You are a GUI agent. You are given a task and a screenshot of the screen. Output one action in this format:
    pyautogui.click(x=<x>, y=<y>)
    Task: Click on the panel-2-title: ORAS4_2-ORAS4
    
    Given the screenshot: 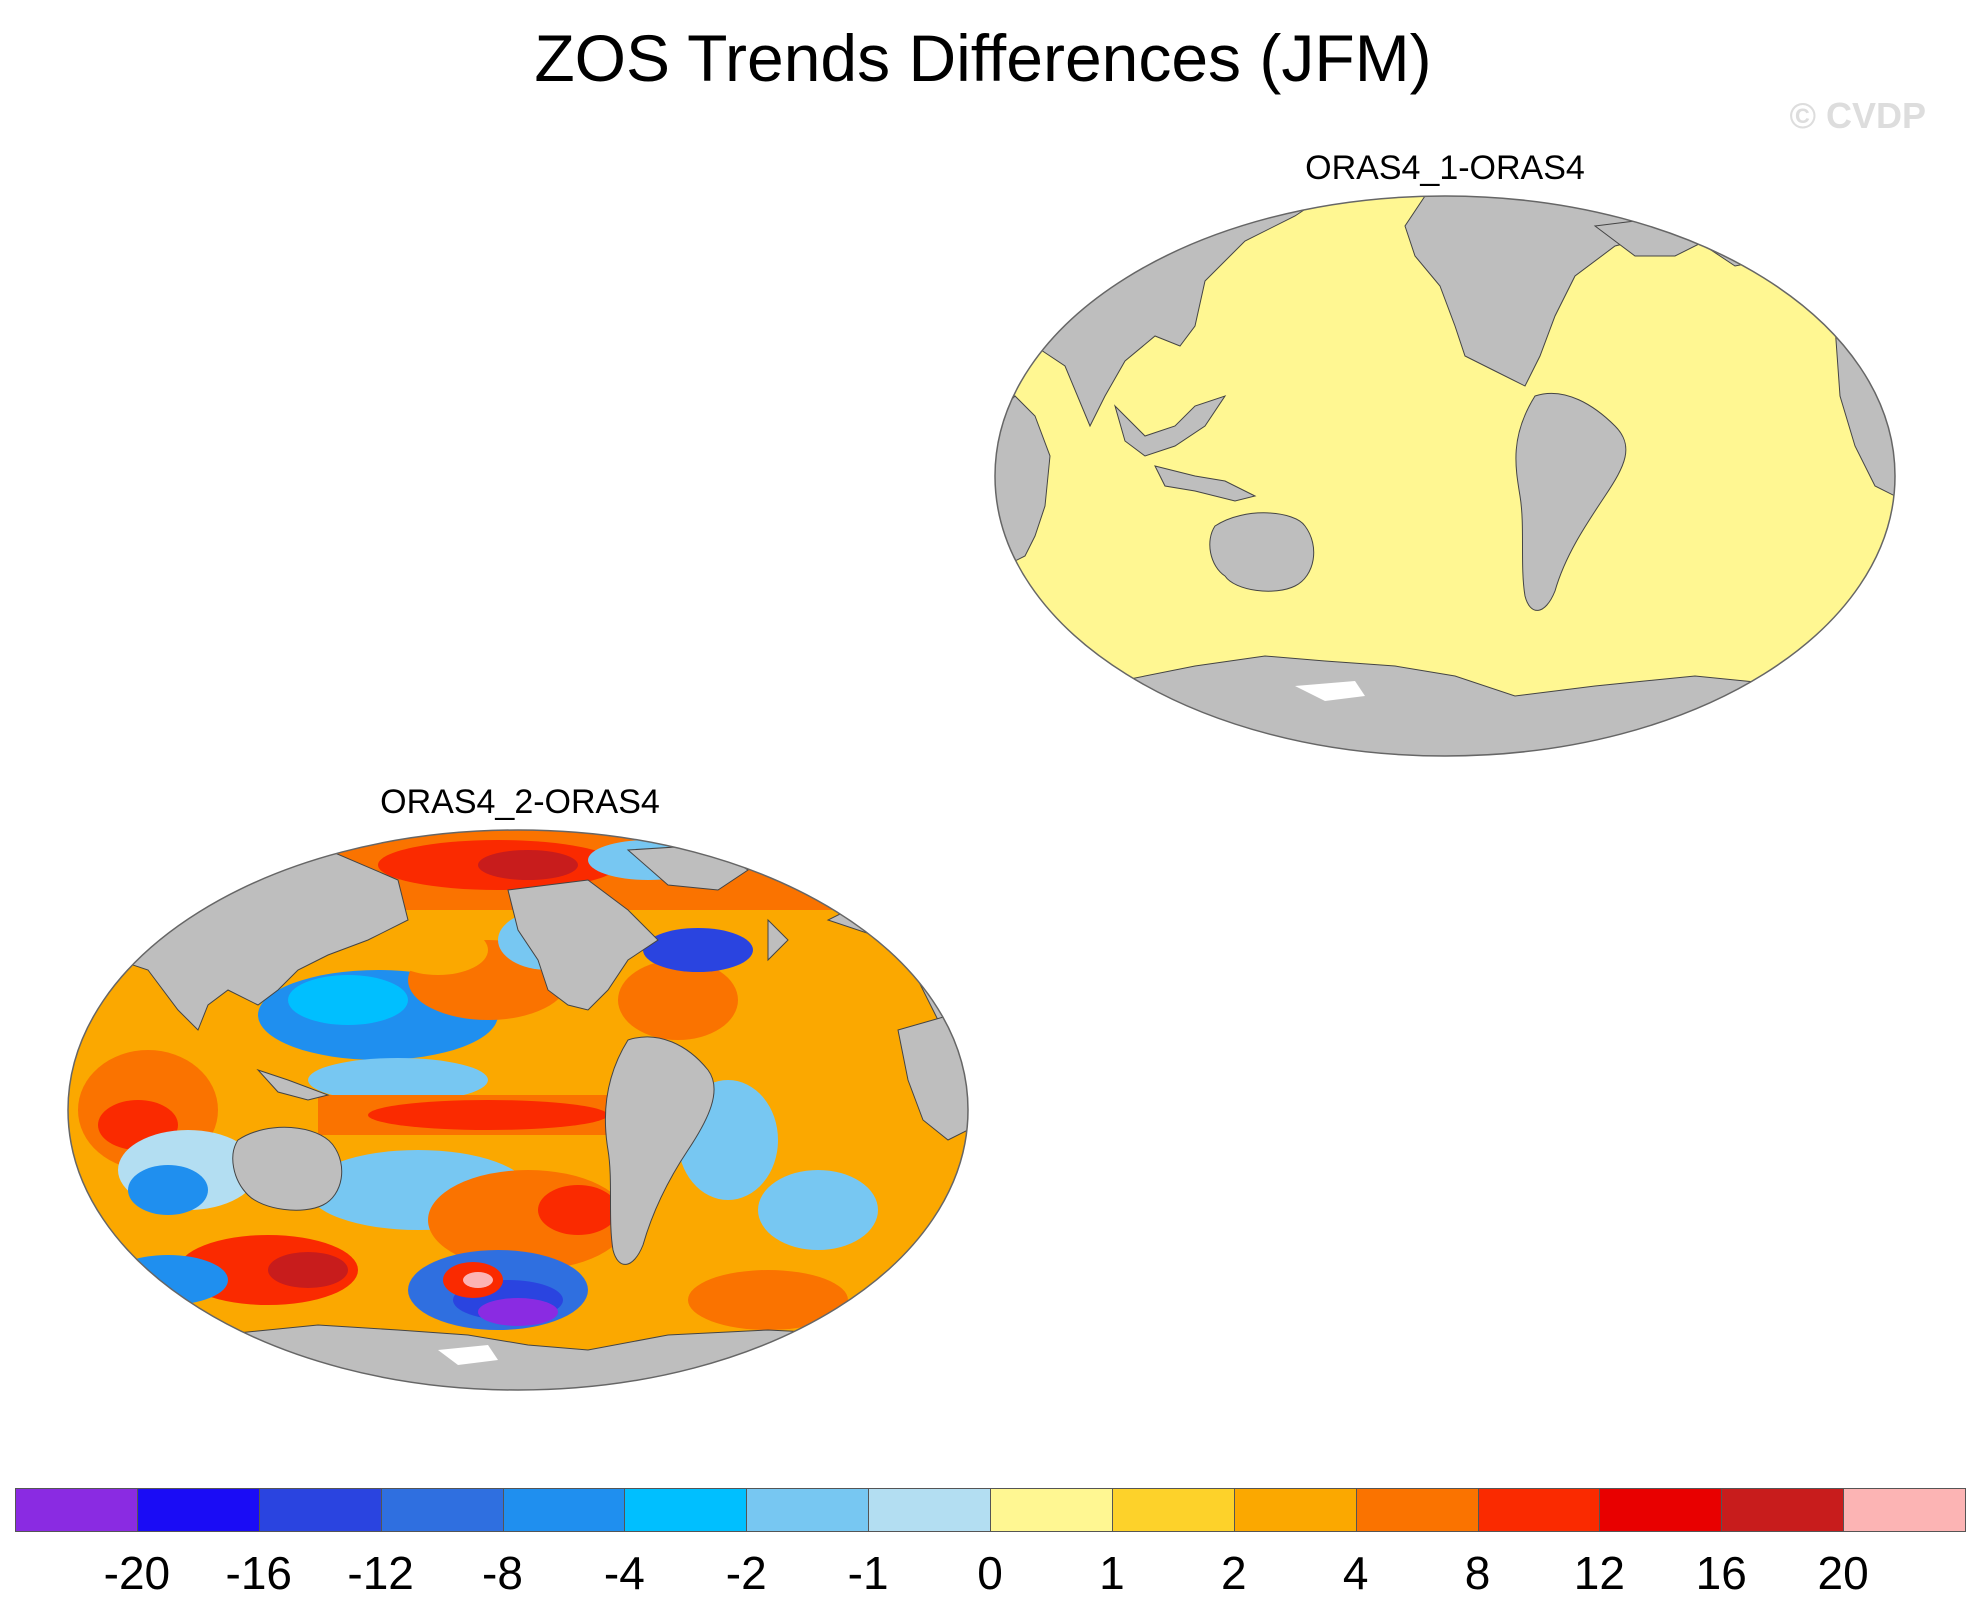 What is the action you would take?
    pyautogui.click(x=520, y=802)
    